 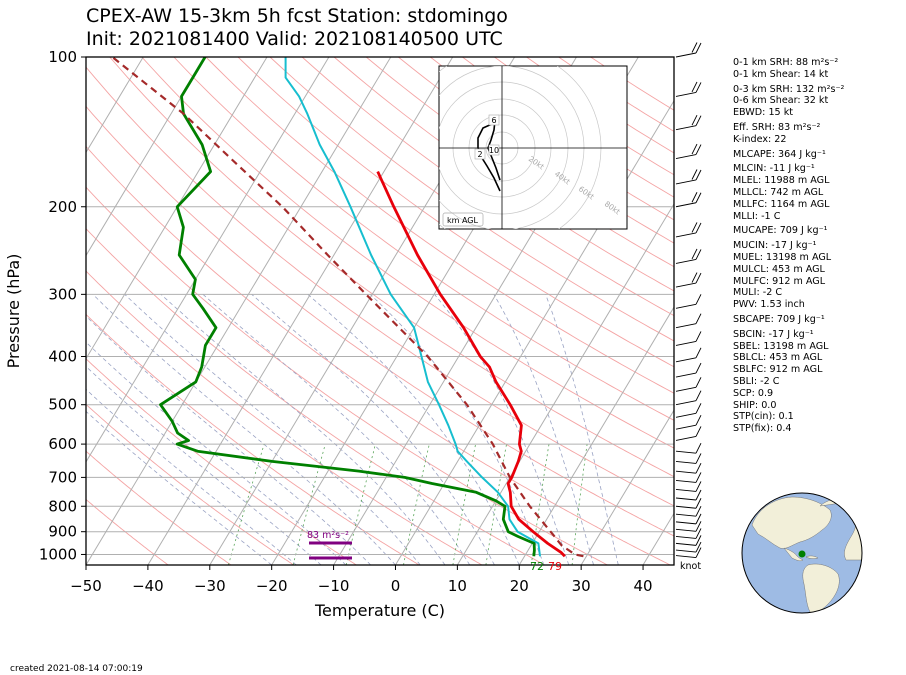 What do you see at coordinates (493, 120) in the screenshot?
I see `hodograph-height-label: 6` at bounding box center [493, 120].